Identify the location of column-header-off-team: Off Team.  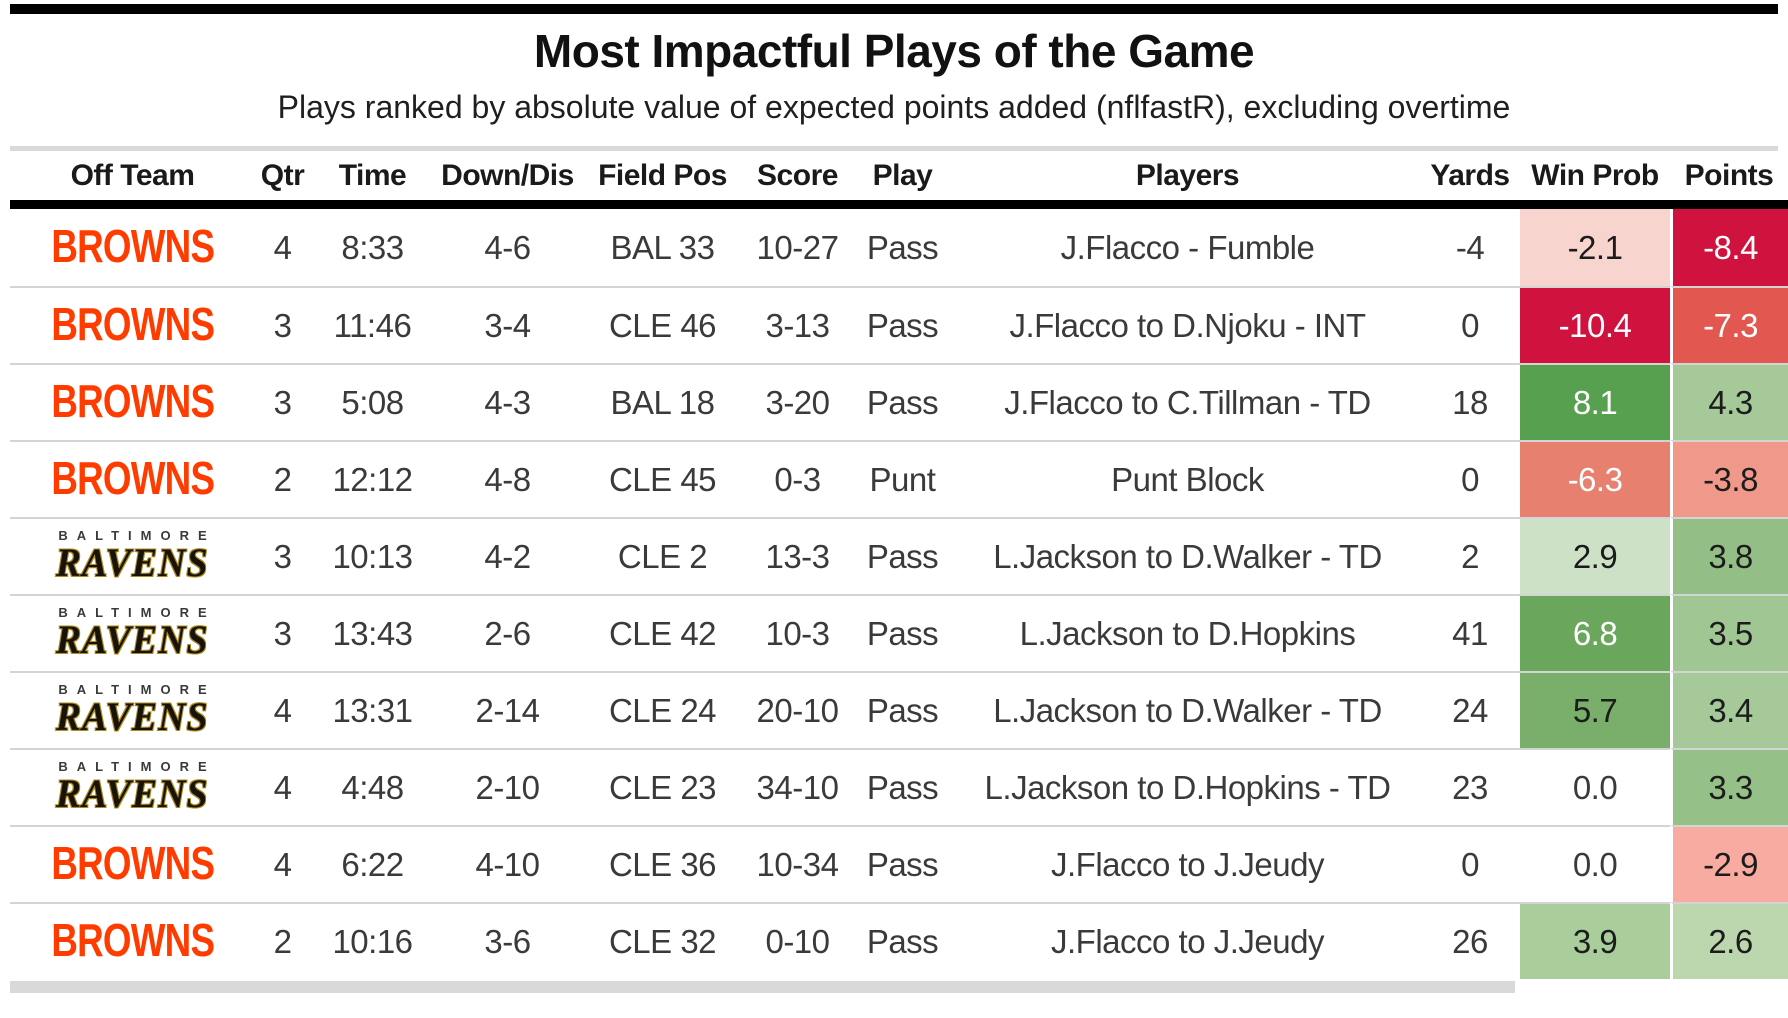
(132, 180).